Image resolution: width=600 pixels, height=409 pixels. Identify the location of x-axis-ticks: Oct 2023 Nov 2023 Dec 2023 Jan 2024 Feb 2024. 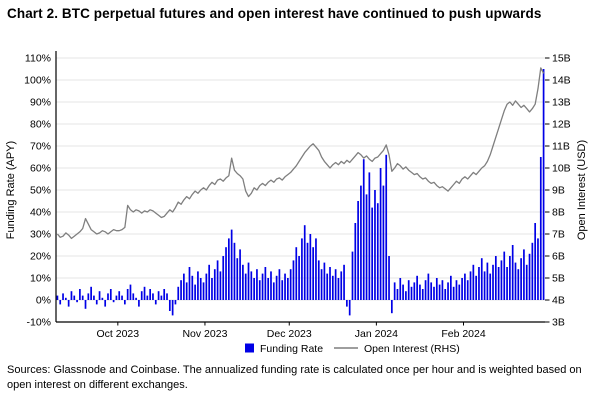
(291, 331).